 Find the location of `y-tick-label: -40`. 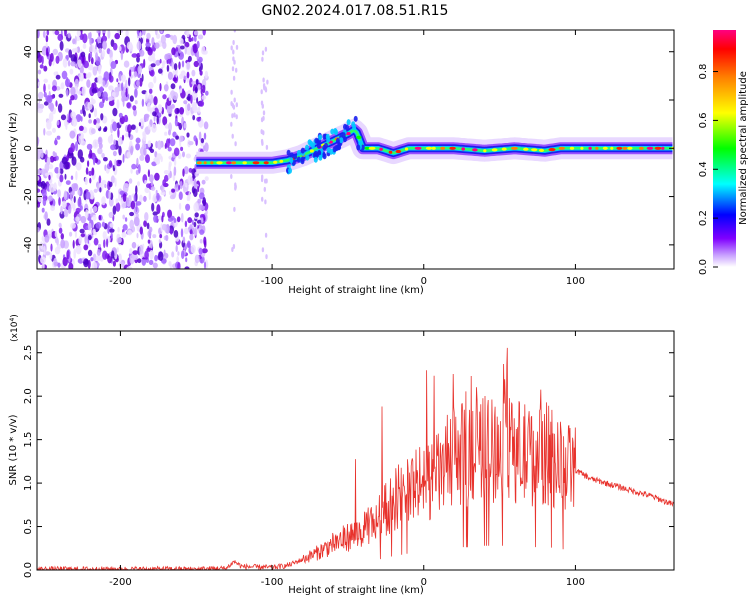

y-tick-label: -40 is located at coordinates (28, 245).